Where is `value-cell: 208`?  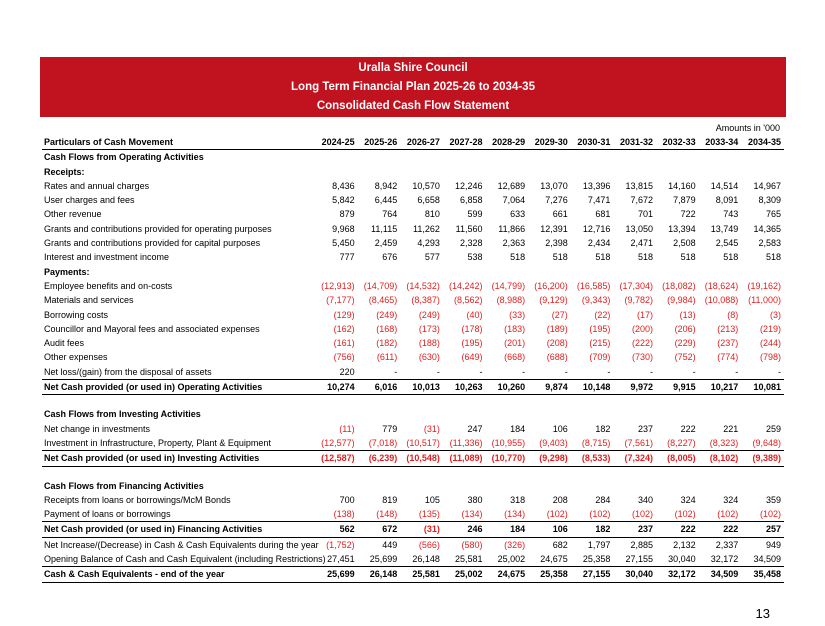 value-cell: 208 is located at coordinates (560, 499).